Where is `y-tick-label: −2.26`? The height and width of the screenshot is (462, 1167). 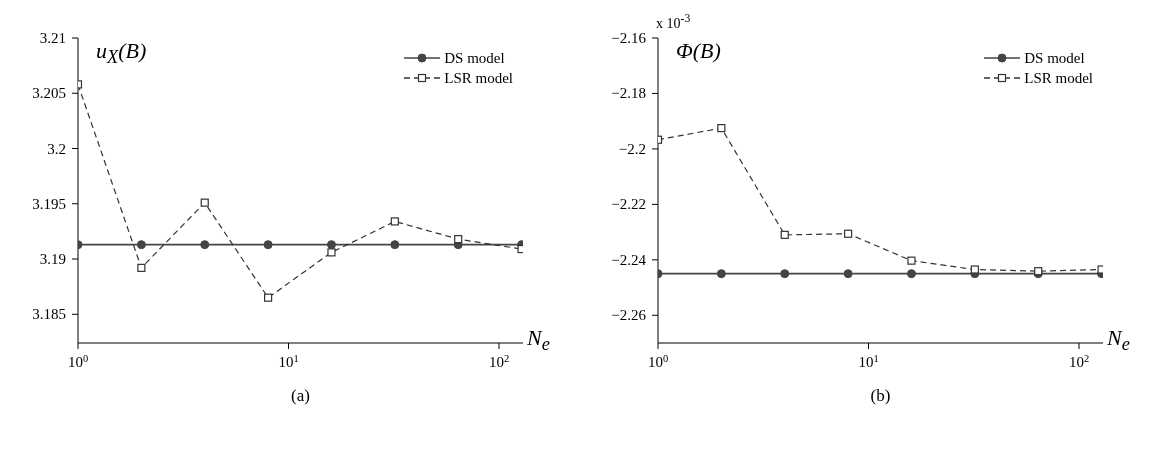 y-tick-label: −2.26 is located at coordinates (629, 315).